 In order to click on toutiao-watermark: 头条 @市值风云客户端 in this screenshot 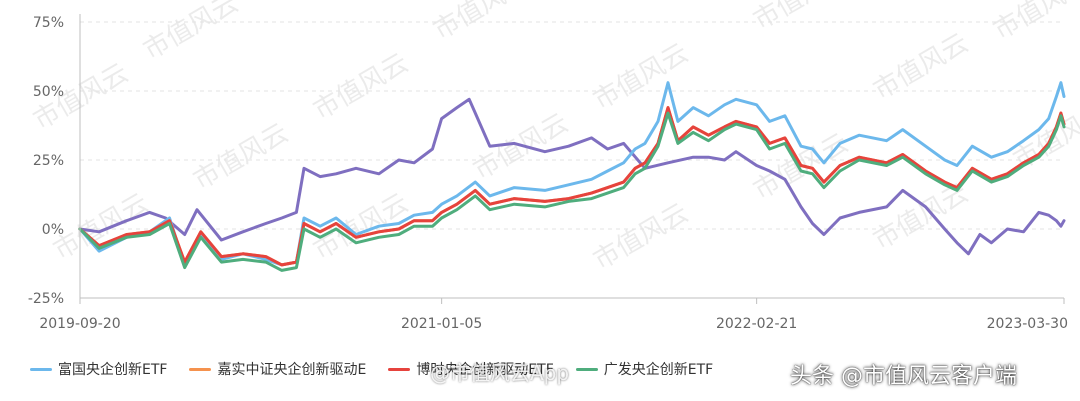, I will do `click(903, 376)`.